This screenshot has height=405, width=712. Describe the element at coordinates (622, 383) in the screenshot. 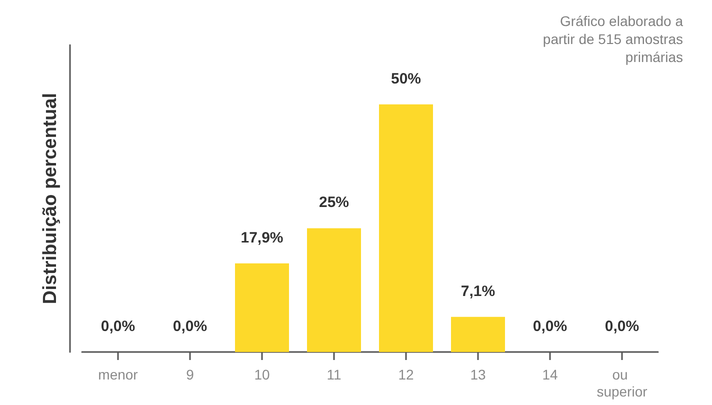

I see `x-tick-label: ou superior` at that location.